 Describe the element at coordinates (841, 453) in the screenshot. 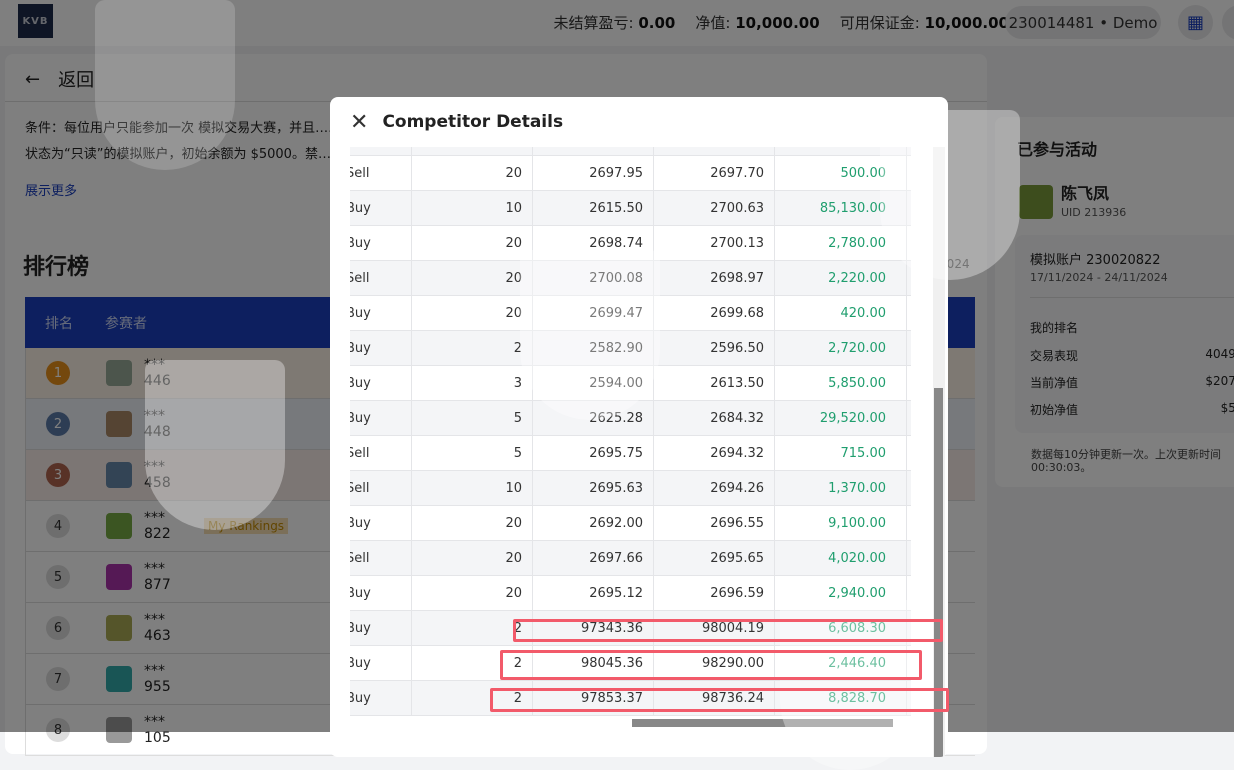

I see `profit-cell: 715.00` at that location.